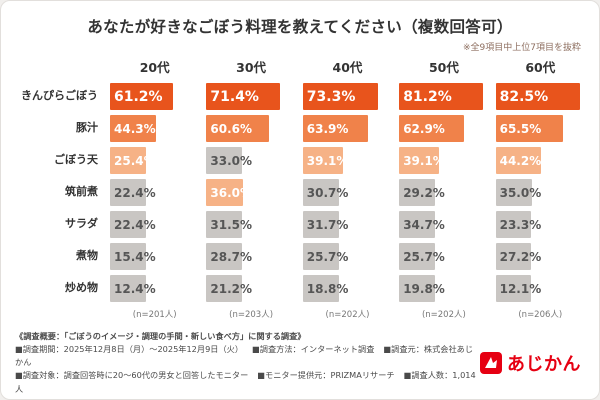 The height and width of the screenshot is (400, 600). I want to click on value-bar: 60.6%, so click(237, 128).